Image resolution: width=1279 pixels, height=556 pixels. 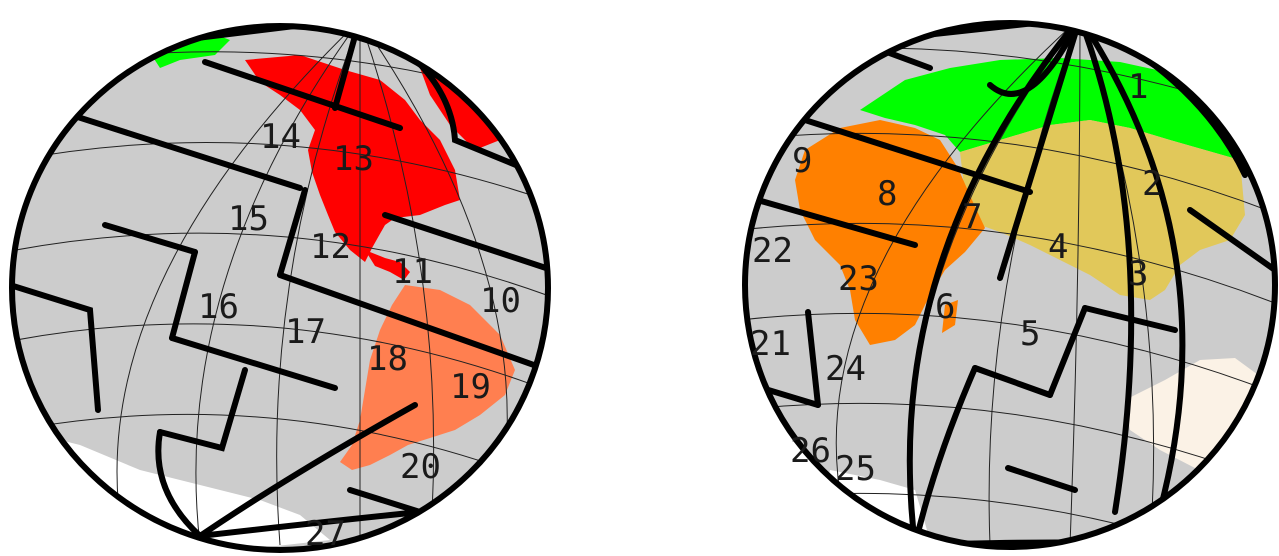 I want to click on zone-label: 27, so click(x=325, y=534).